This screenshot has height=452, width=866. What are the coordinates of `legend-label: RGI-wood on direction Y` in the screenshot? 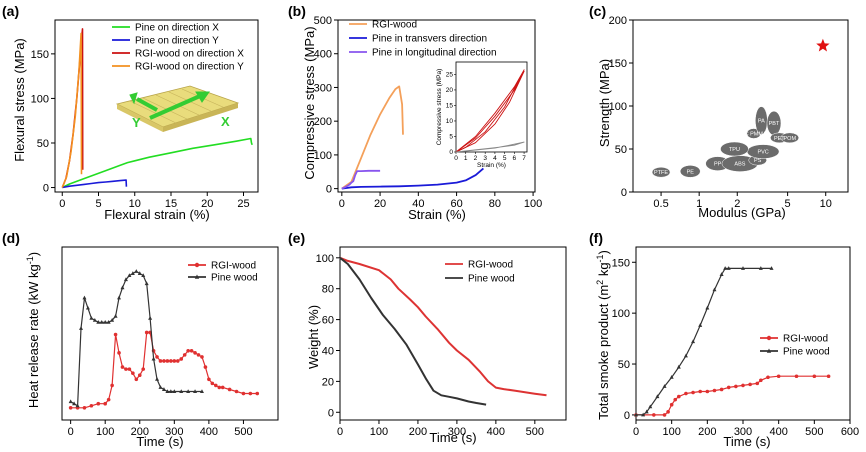 It's located at (189, 67).